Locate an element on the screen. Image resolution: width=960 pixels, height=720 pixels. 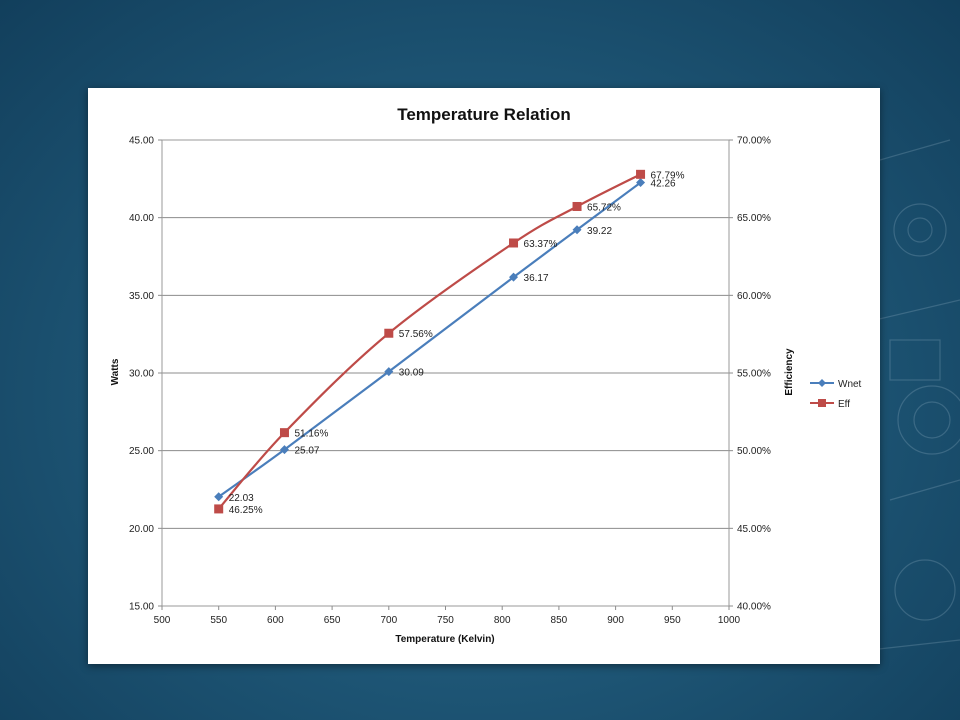
x-tick-label: 600 is located at coordinates (275, 620).